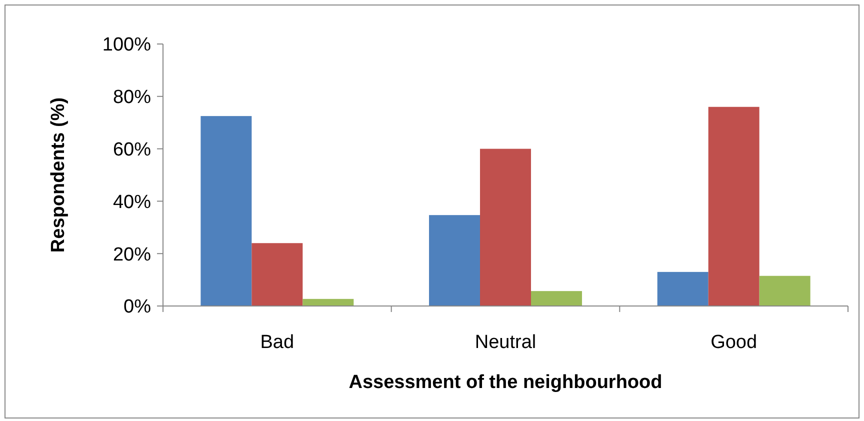 Image resolution: width=864 pixels, height=421 pixels. Describe the element at coordinates (734, 342) in the screenshot. I see `x-tick-label: Good` at that location.